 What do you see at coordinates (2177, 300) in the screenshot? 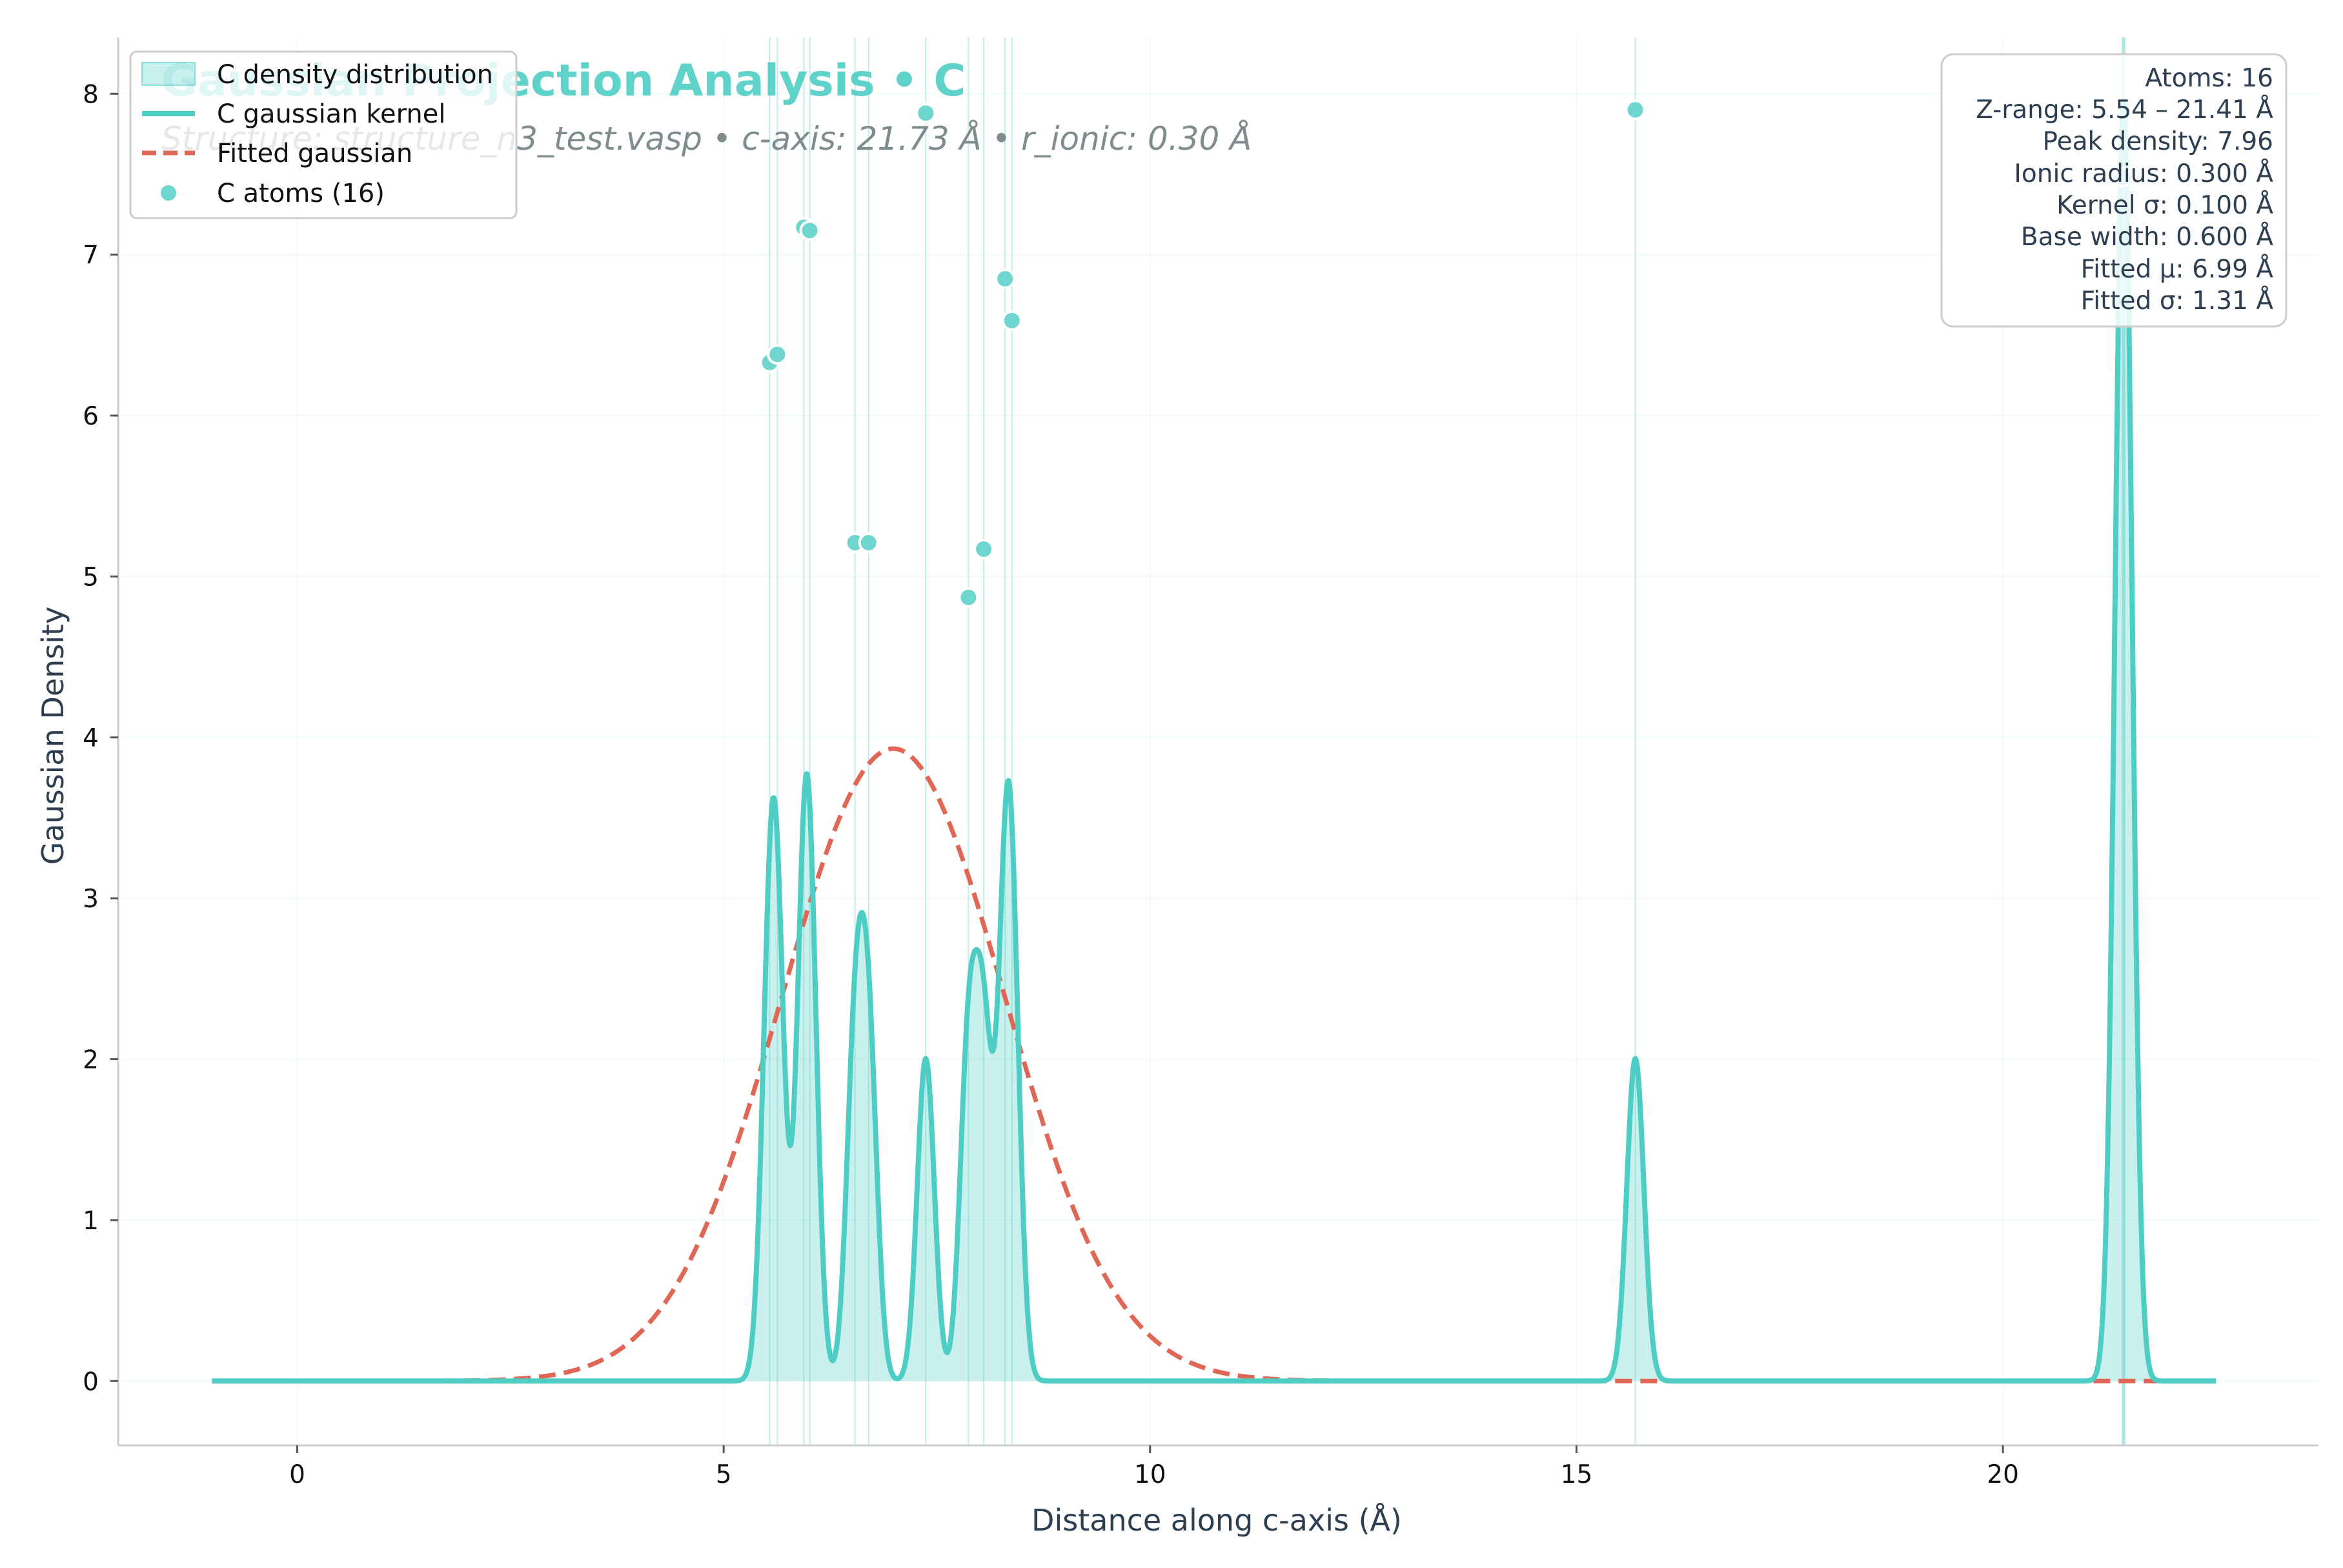
I see `stats-fitted-sigma: Fitted σ: 1.31 Å` at bounding box center [2177, 300].